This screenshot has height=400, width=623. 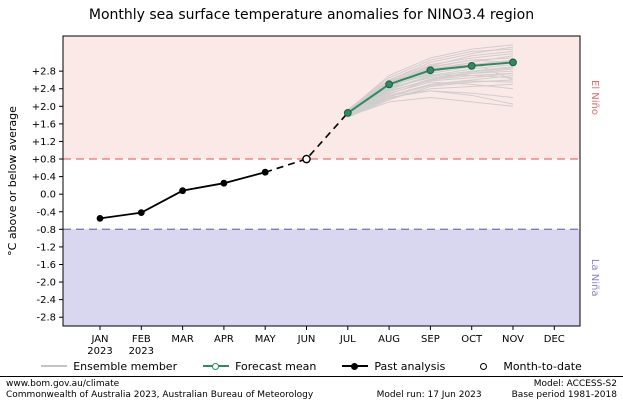 I want to click on y-tick-label: +1.6, so click(x=44, y=124).